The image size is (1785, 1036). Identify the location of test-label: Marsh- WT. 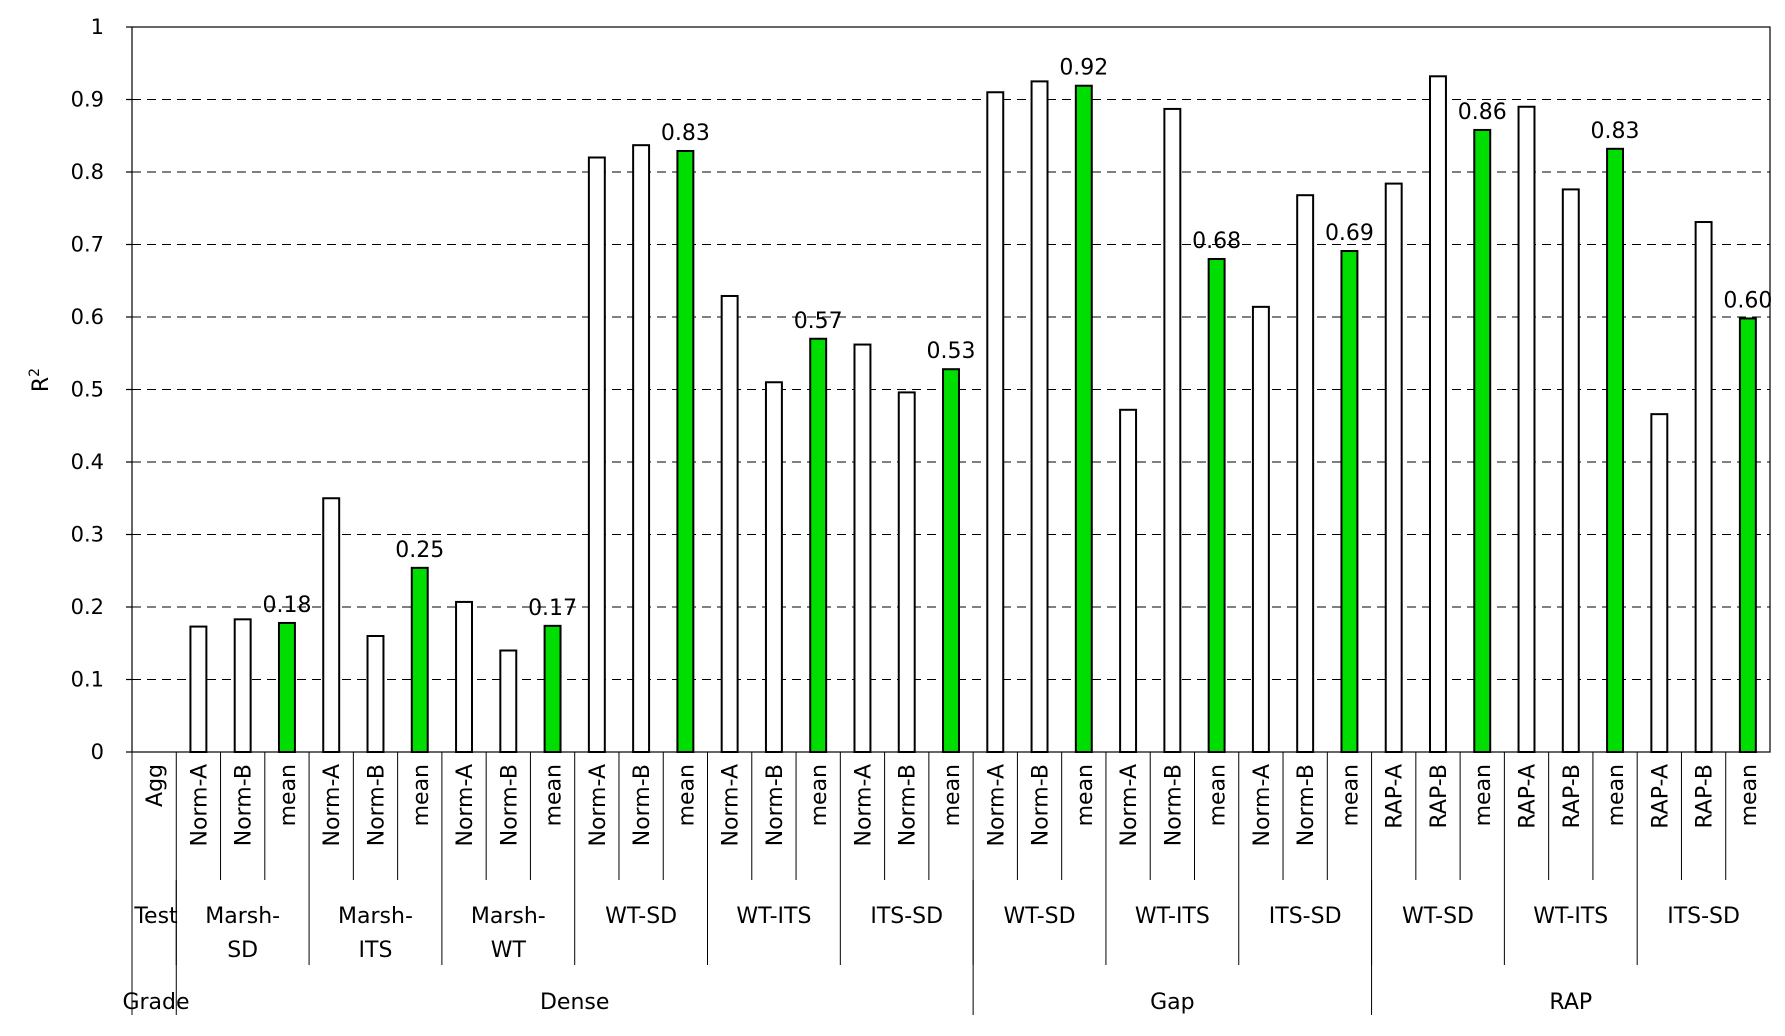
(508, 933).